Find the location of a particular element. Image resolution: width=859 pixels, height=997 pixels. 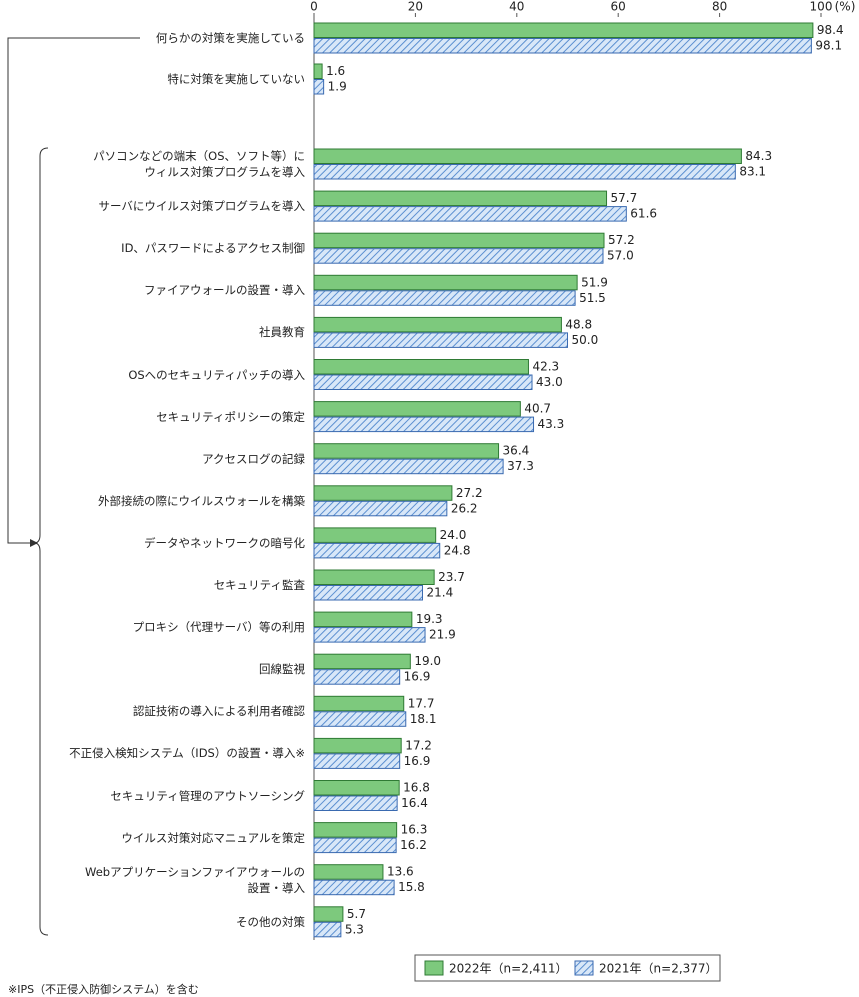

value-label: 21.4 is located at coordinates (439, 593).